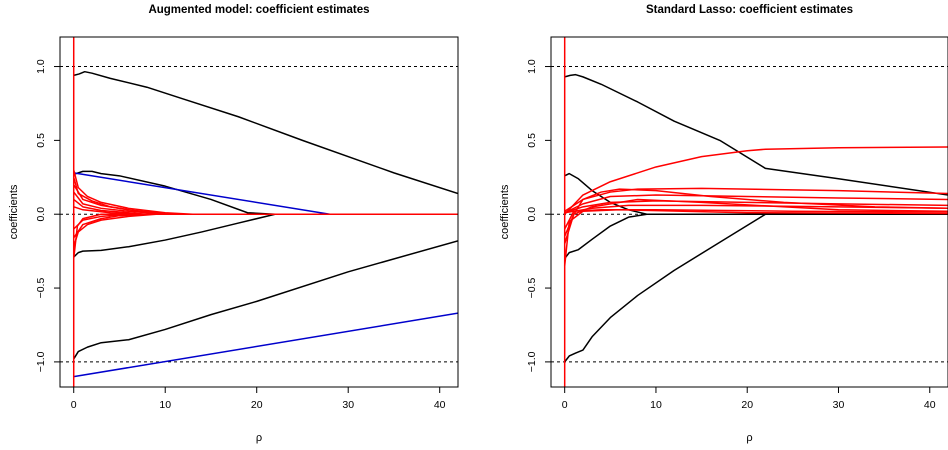  I want to click on series-line-blue, so click(265, 345).